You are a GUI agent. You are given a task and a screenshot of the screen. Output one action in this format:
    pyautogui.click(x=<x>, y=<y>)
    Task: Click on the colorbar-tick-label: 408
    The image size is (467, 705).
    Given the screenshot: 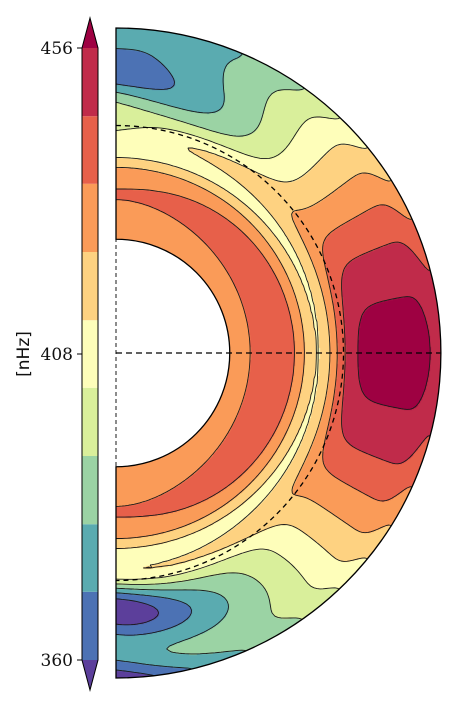 What is the action you would take?
    pyautogui.click(x=57, y=355)
    